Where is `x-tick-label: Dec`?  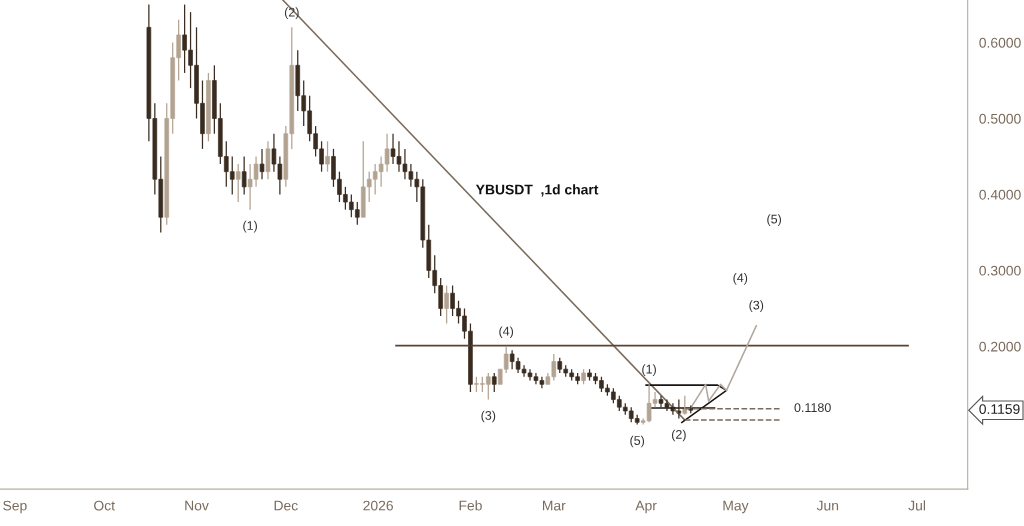 x-tick-label: Dec is located at coordinates (286, 505).